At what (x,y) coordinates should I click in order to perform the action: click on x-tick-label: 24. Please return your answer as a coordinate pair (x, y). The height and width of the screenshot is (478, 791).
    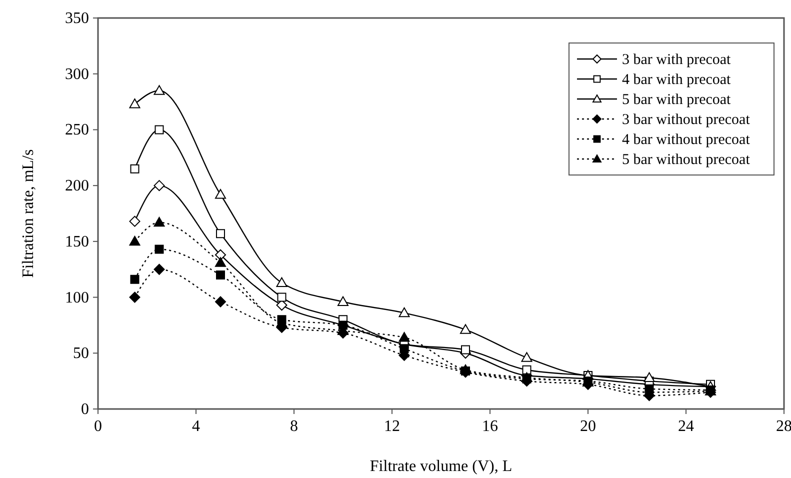
    Looking at the image, I should click on (686, 426).